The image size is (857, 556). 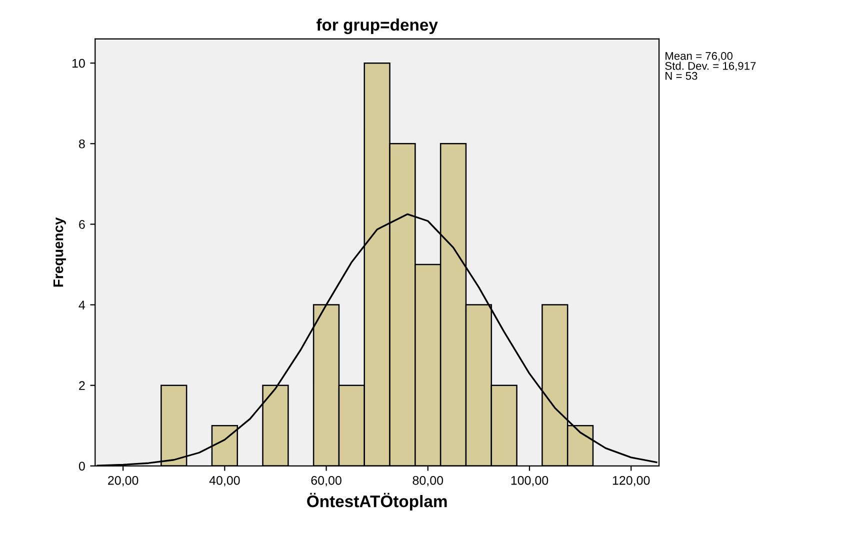 What do you see at coordinates (82, 305) in the screenshot?
I see `y-tick-label: 4` at bounding box center [82, 305].